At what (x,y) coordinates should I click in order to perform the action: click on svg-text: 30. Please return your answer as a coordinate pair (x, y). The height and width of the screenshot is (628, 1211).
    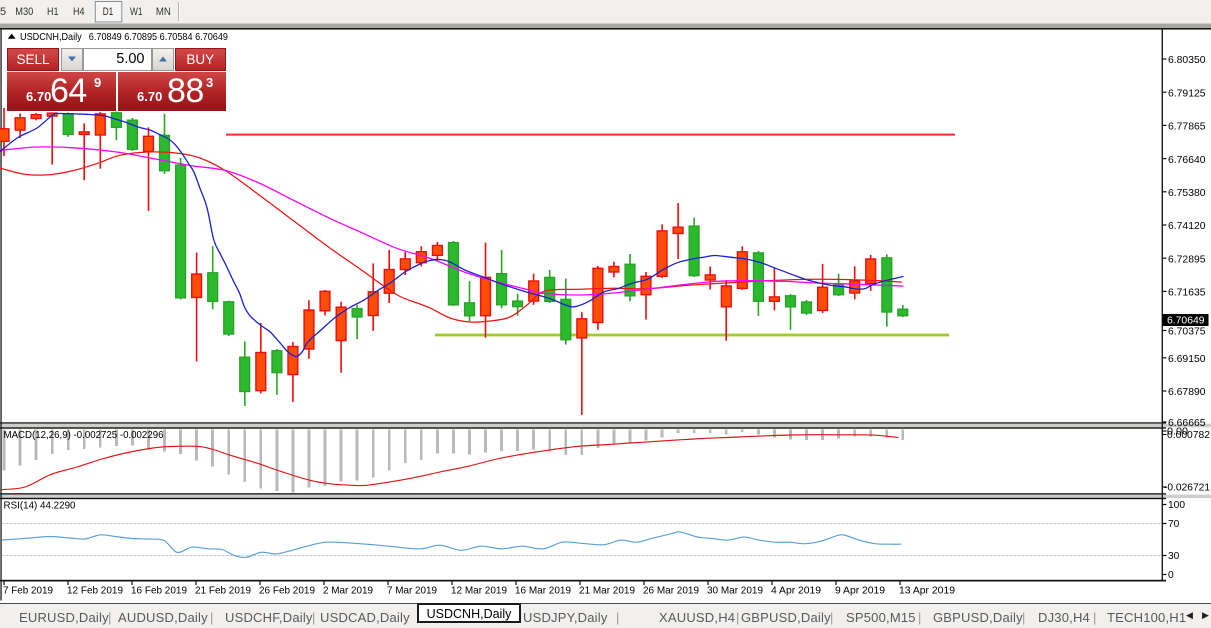
    Looking at the image, I should click on (1174, 556).